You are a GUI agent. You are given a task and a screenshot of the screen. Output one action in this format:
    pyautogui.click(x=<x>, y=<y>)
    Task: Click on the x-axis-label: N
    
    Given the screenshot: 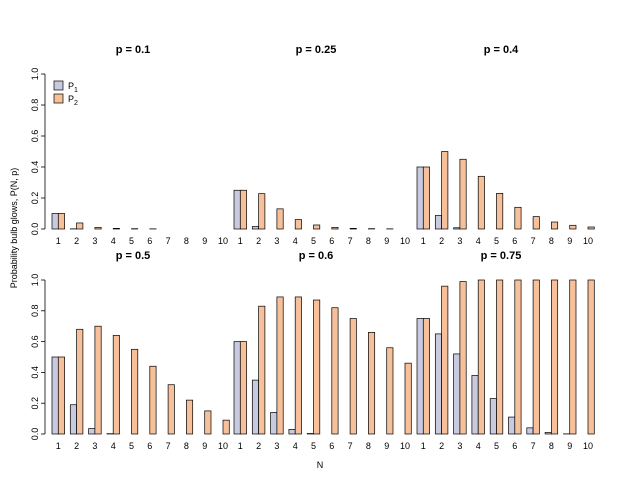 What is the action you would take?
    pyautogui.click(x=320, y=465)
    